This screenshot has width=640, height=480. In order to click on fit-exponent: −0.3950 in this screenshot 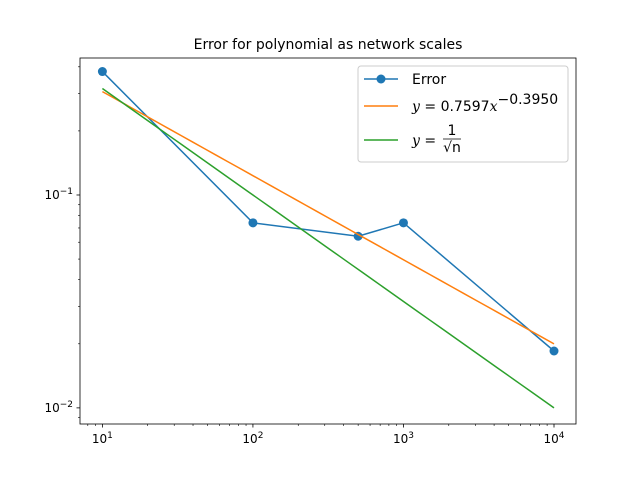, I will do `click(527, 100)`.